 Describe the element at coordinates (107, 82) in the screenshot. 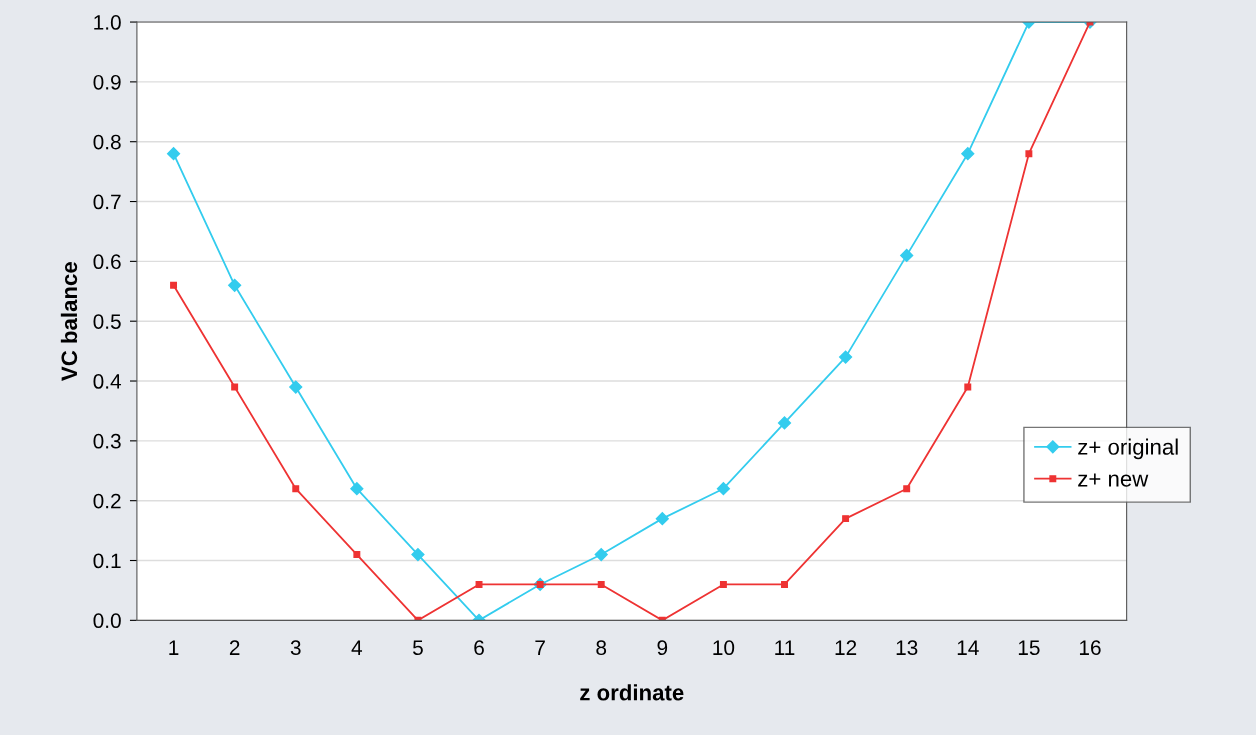

I see `y-tick-label: 0.9` at that location.